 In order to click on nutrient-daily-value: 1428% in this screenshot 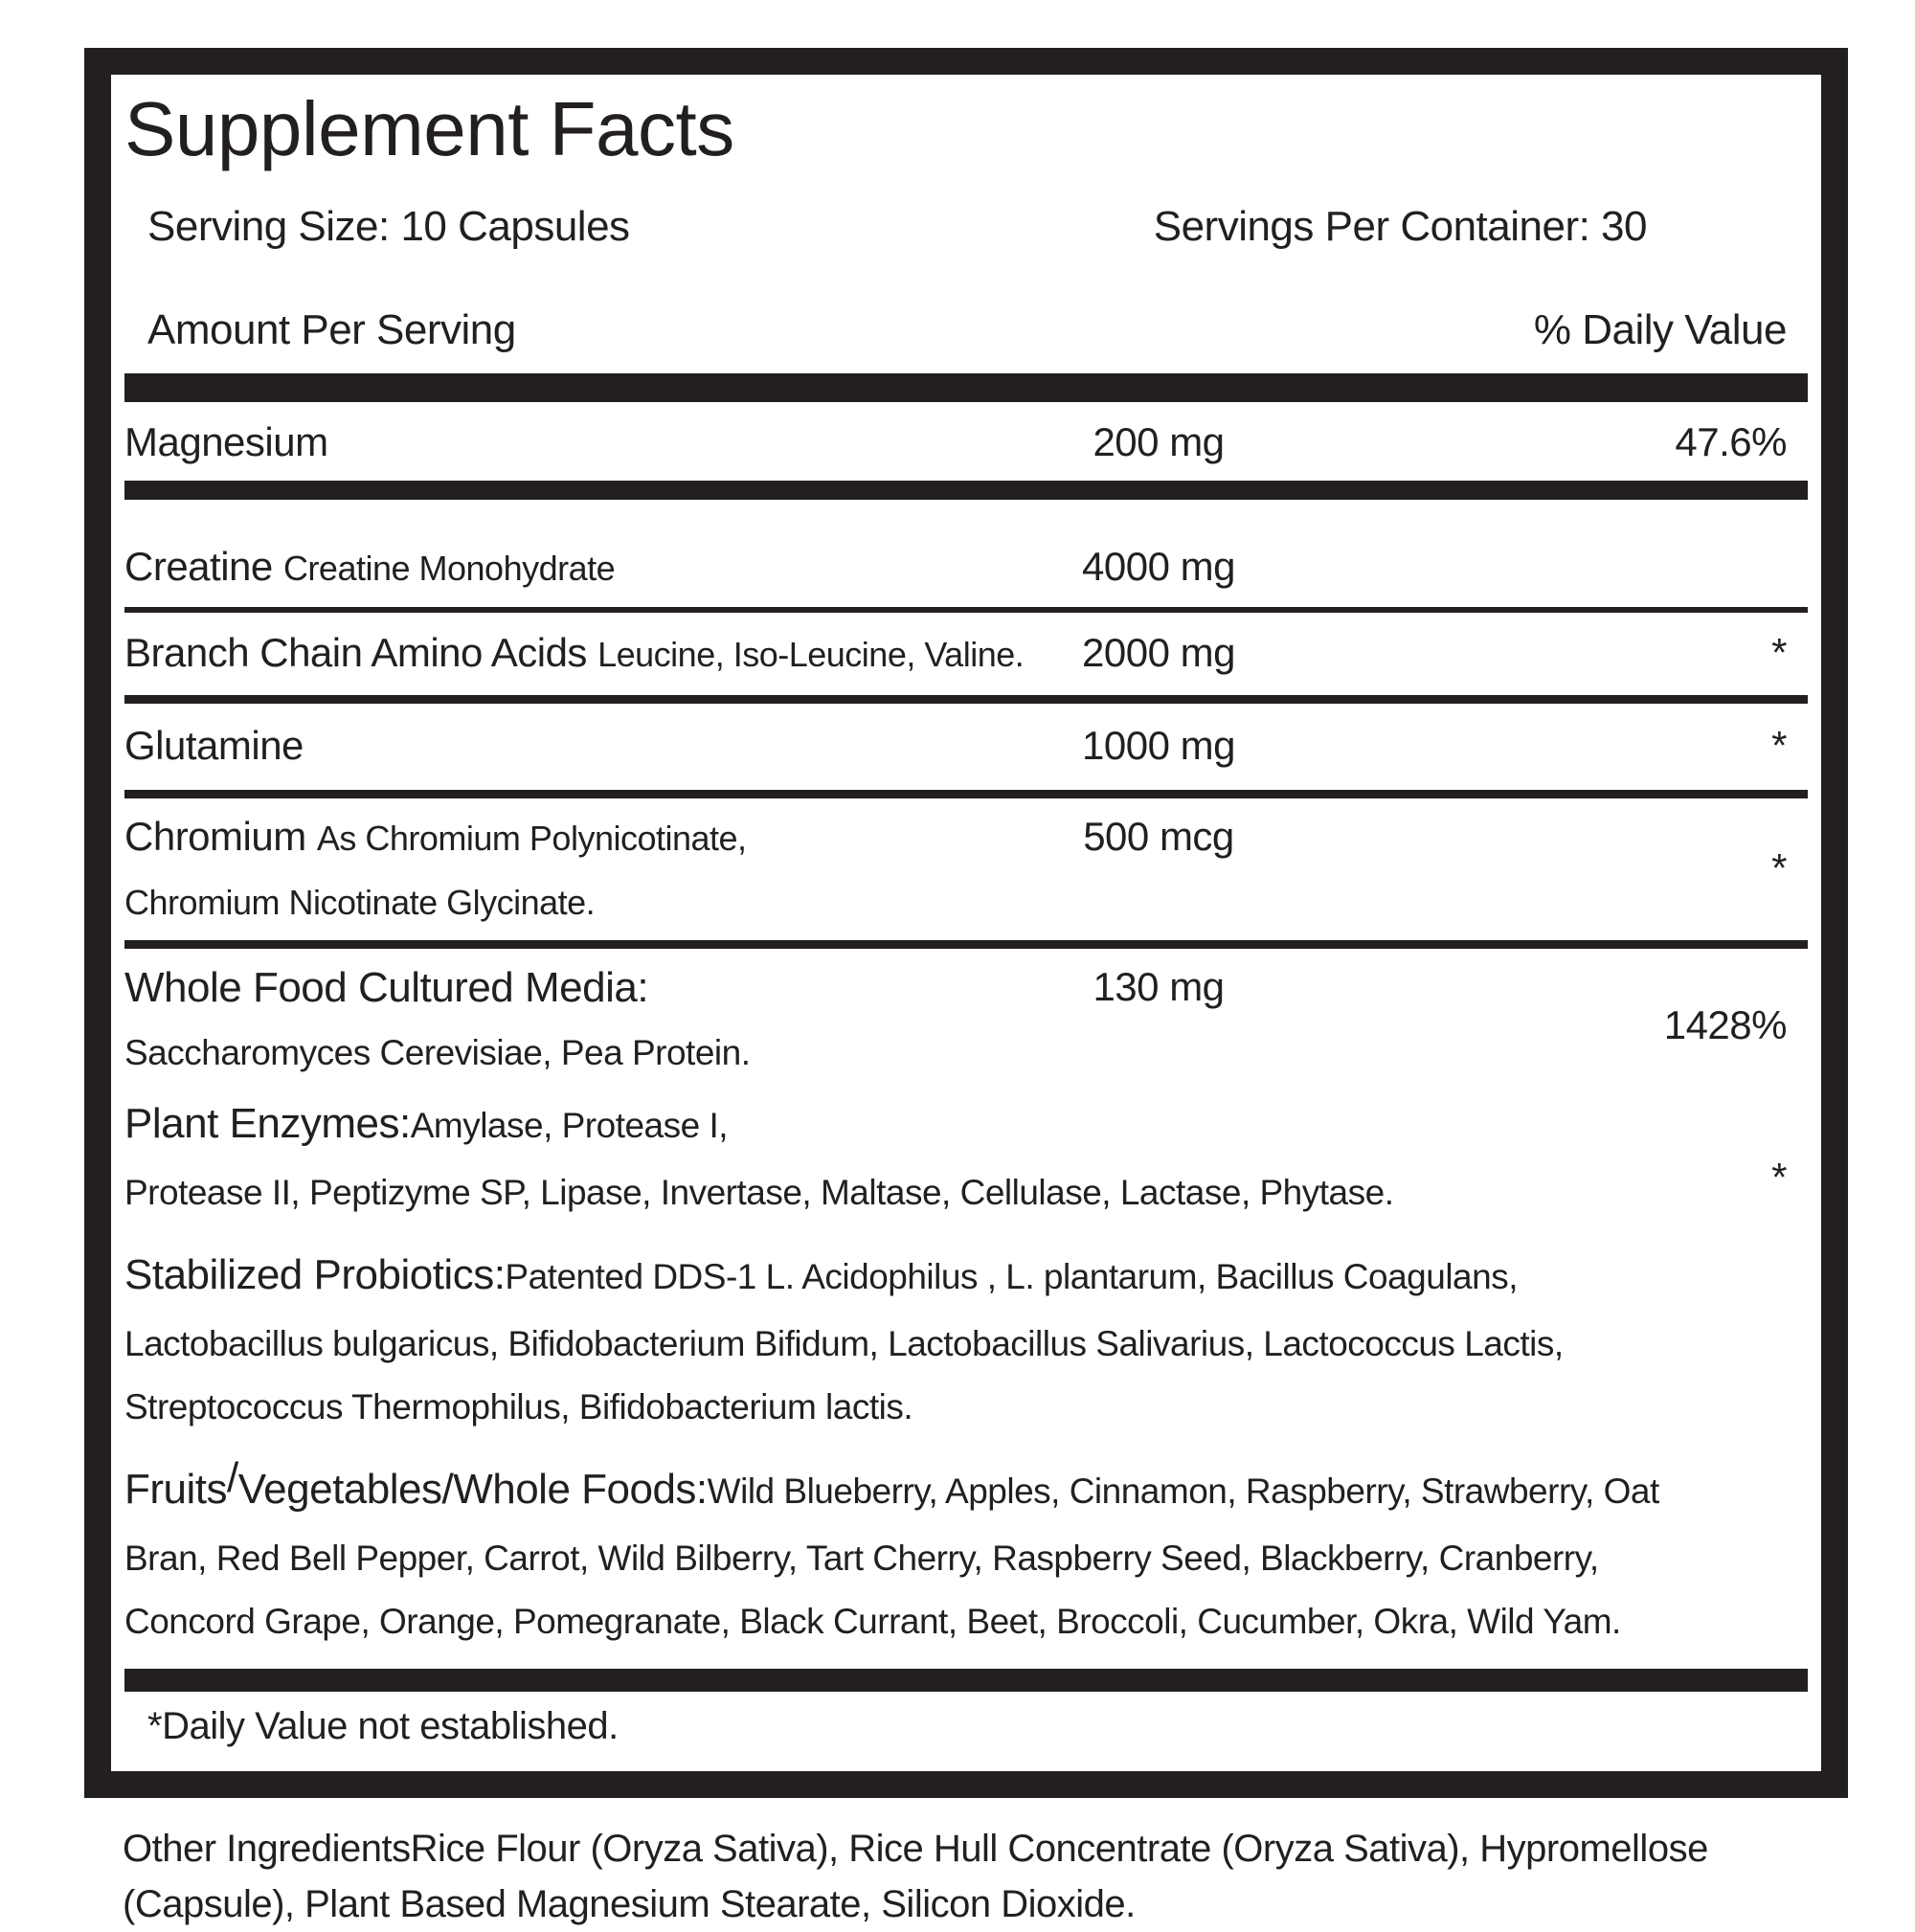, I will do `click(1726, 1024)`.